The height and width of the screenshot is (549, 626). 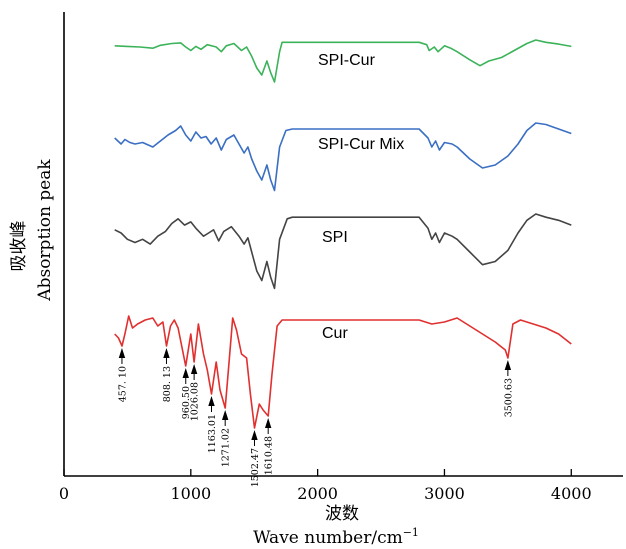 I want to click on y-axis-title-cn: 吸收峰, so click(x=19, y=246).